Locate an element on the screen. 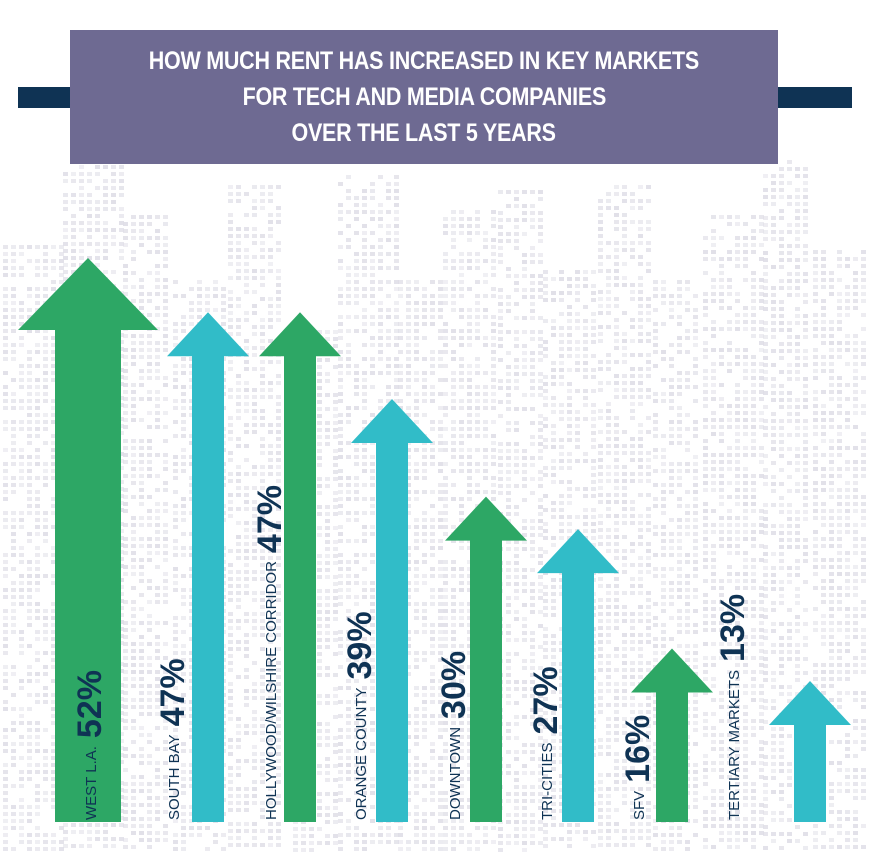 The width and height of the screenshot is (870, 862). value-label-4: 39% is located at coordinates (360, 645).